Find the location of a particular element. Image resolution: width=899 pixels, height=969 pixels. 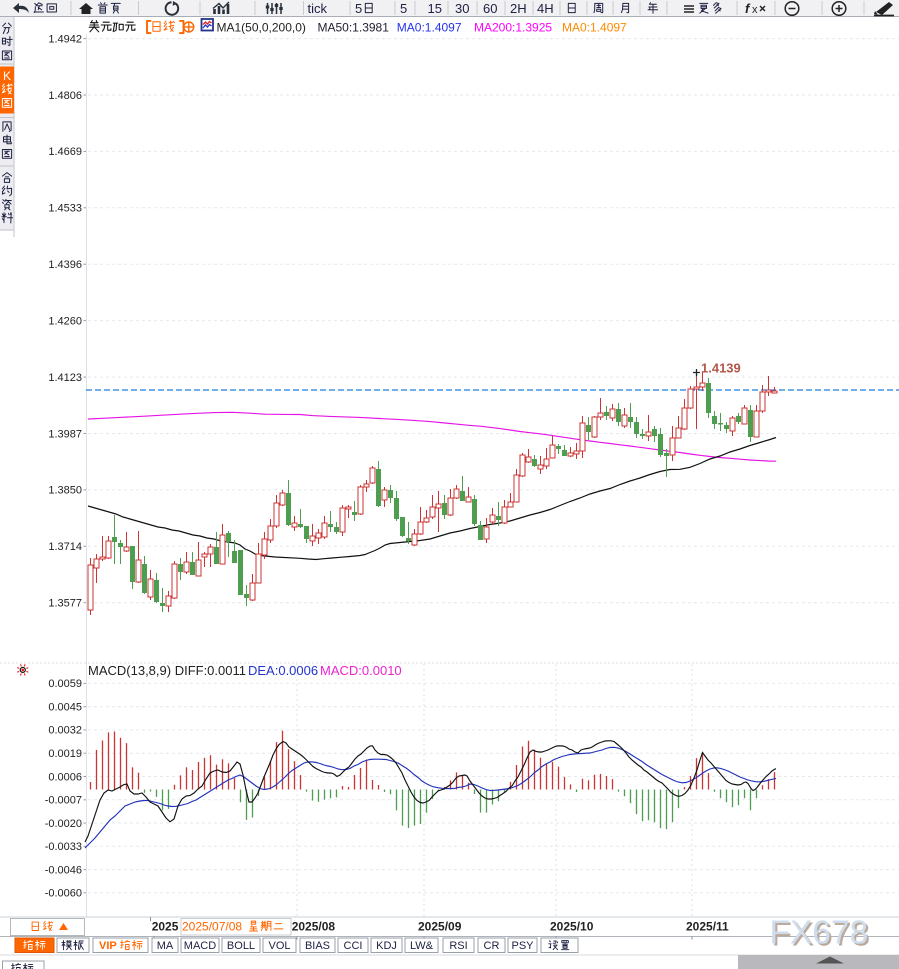

svg-text: MA200:1.3925 is located at coordinates (513, 28).